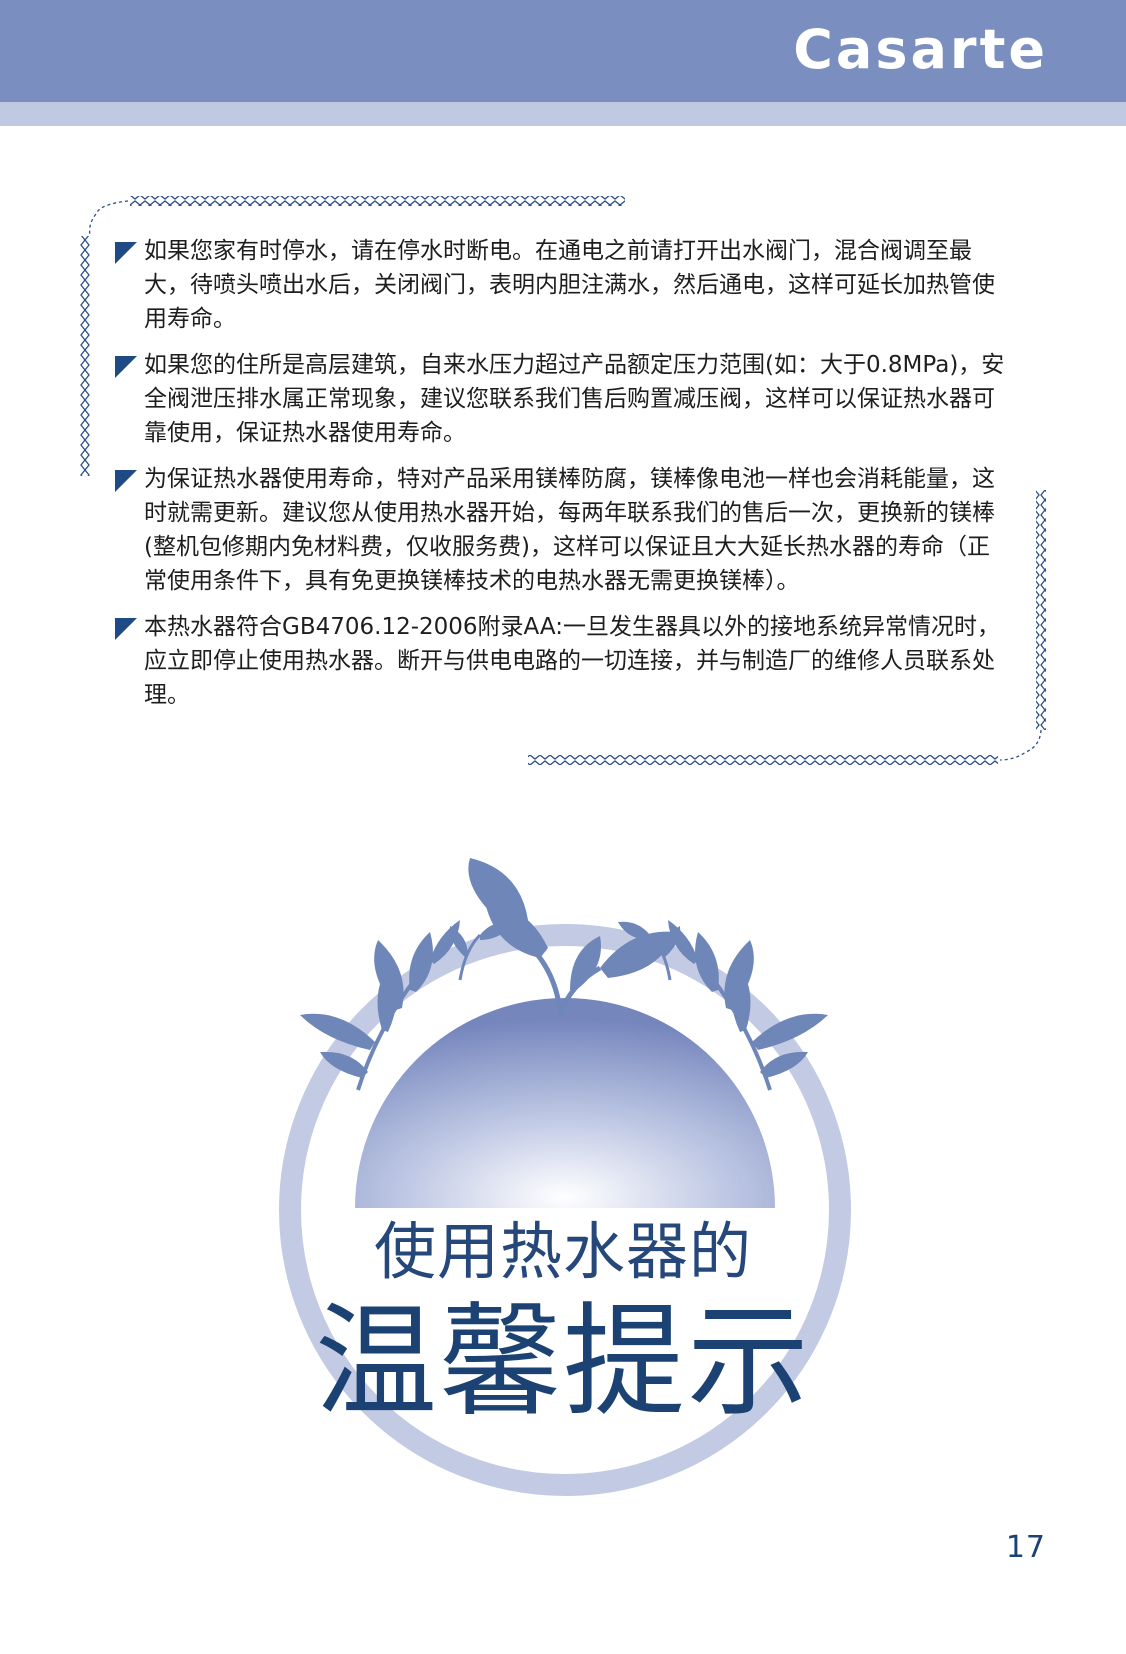  Describe the element at coordinates (563, 1362) in the screenshot. I see `heading-title: 温馨提示` at that location.